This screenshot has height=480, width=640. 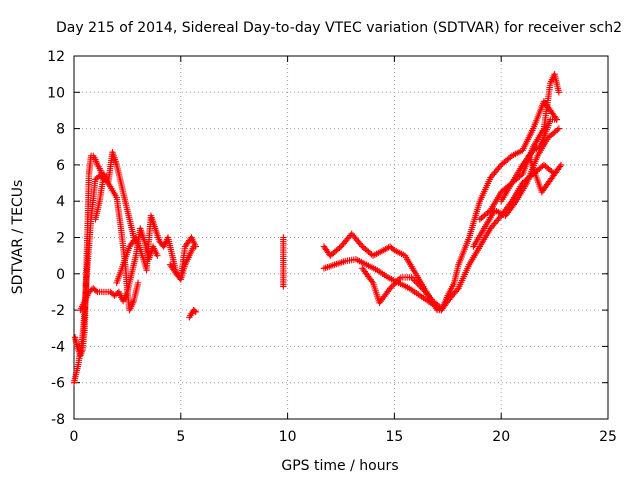 I want to click on y-tick-label: 0, so click(x=60, y=275).